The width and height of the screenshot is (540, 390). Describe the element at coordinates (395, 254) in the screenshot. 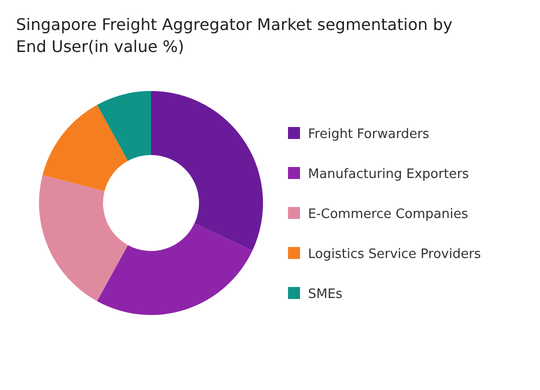

I see `legend-label: Logistics Service Providers` at that location.